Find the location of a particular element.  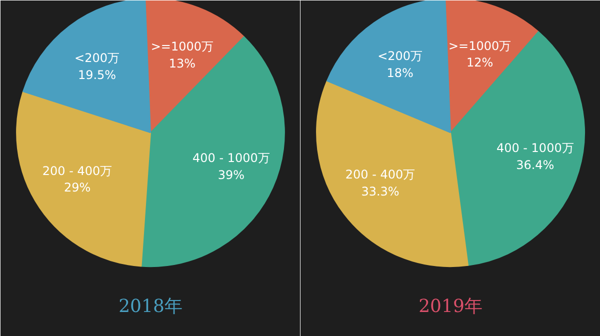

data-label: 18% is located at coordinates (400, 73).